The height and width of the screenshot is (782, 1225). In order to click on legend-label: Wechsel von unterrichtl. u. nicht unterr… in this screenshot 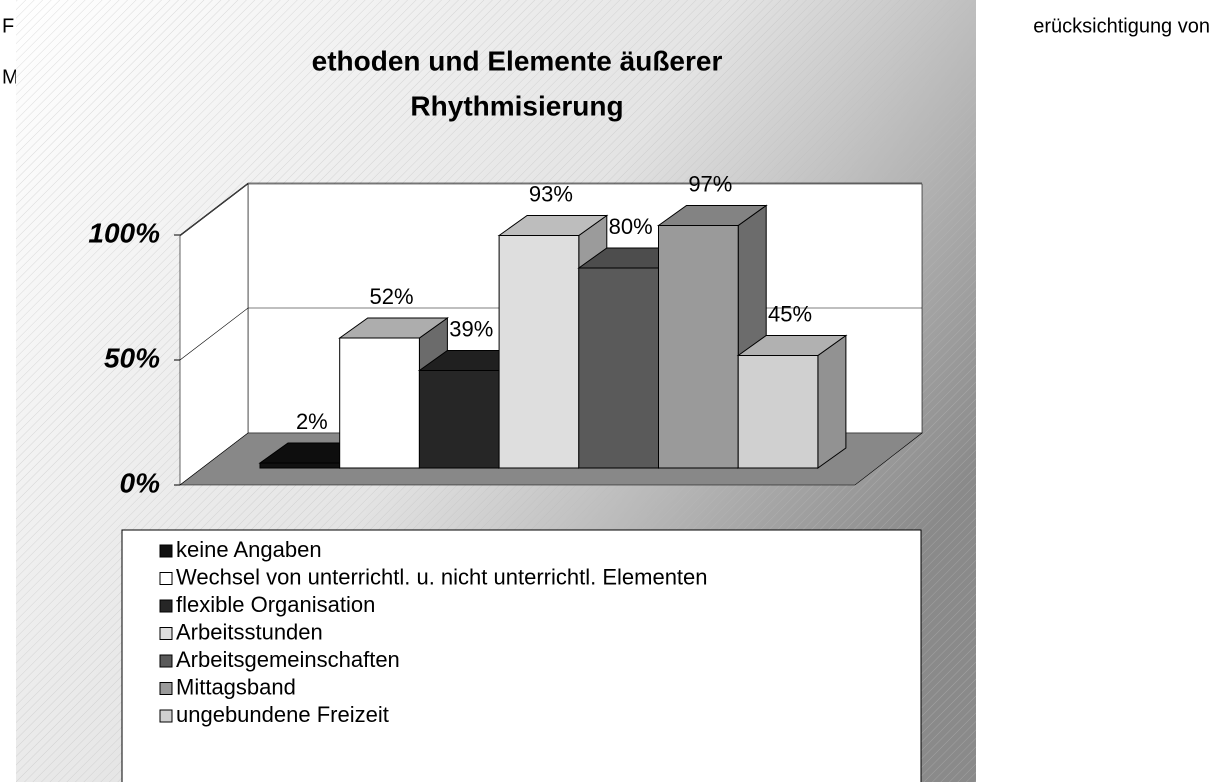, I will do `click(442, 576)`.